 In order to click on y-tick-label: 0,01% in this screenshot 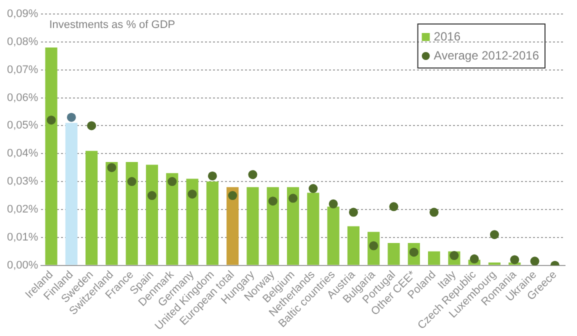, I will do `click(22, 237)`.